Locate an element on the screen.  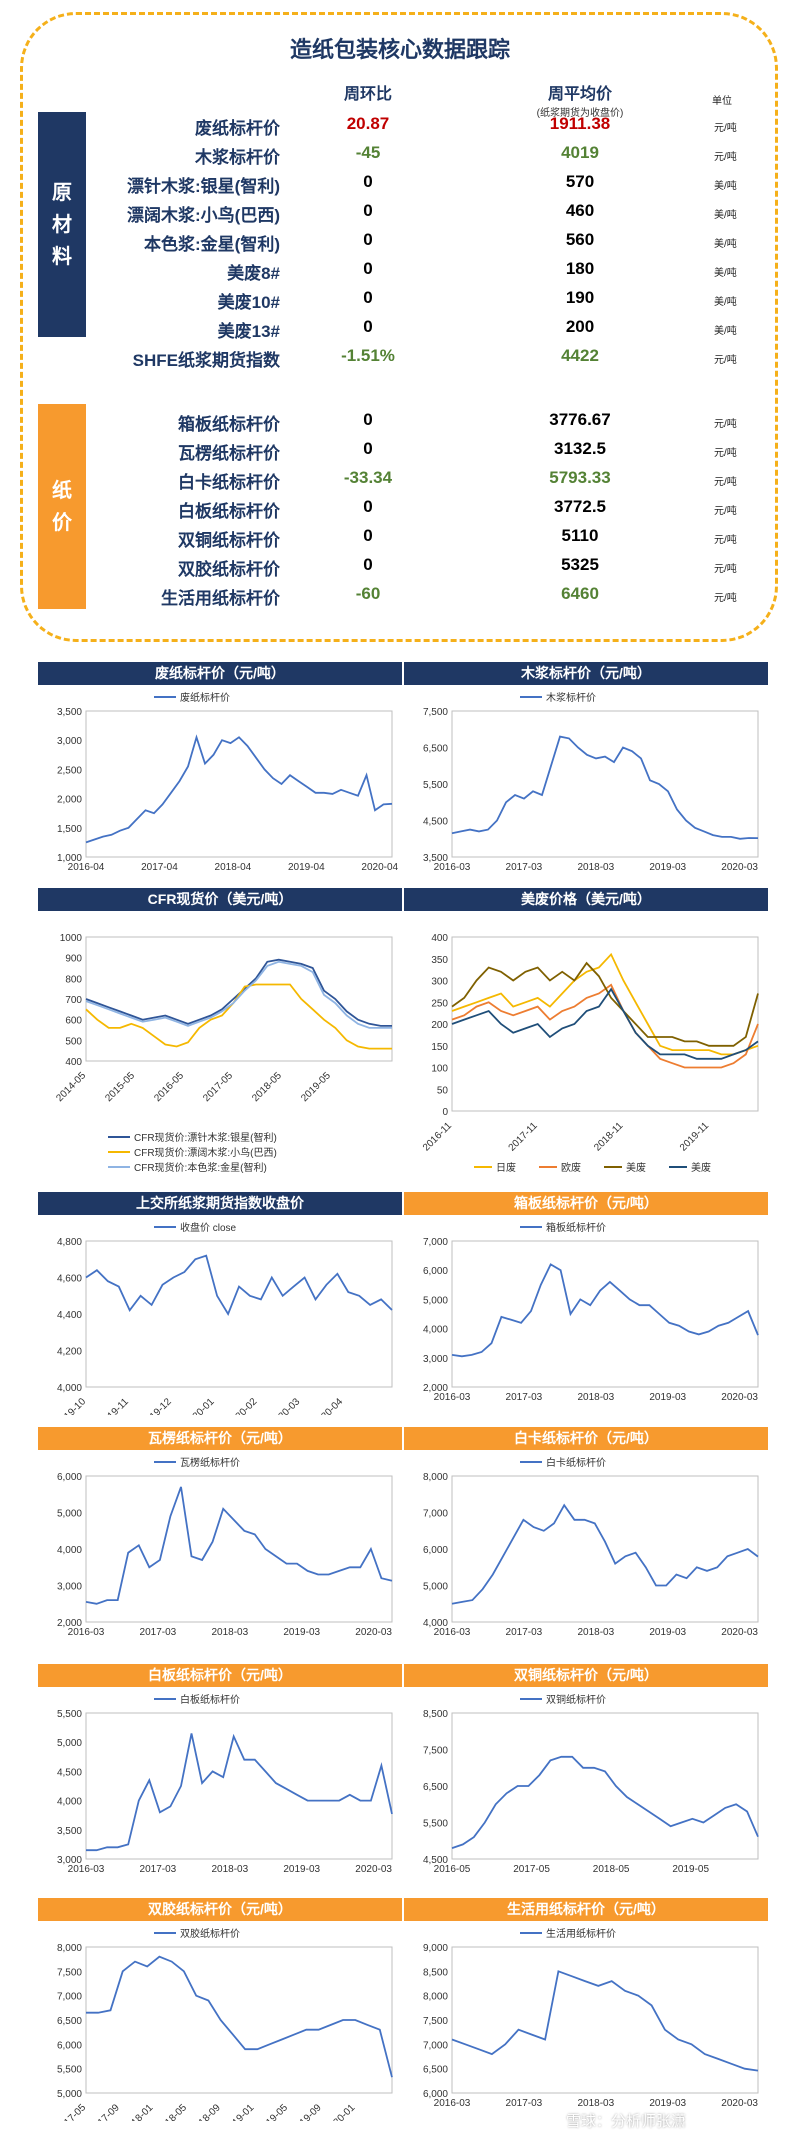
watermark: 雪球：分析师张潇 is located at coordinates (626, 2121).